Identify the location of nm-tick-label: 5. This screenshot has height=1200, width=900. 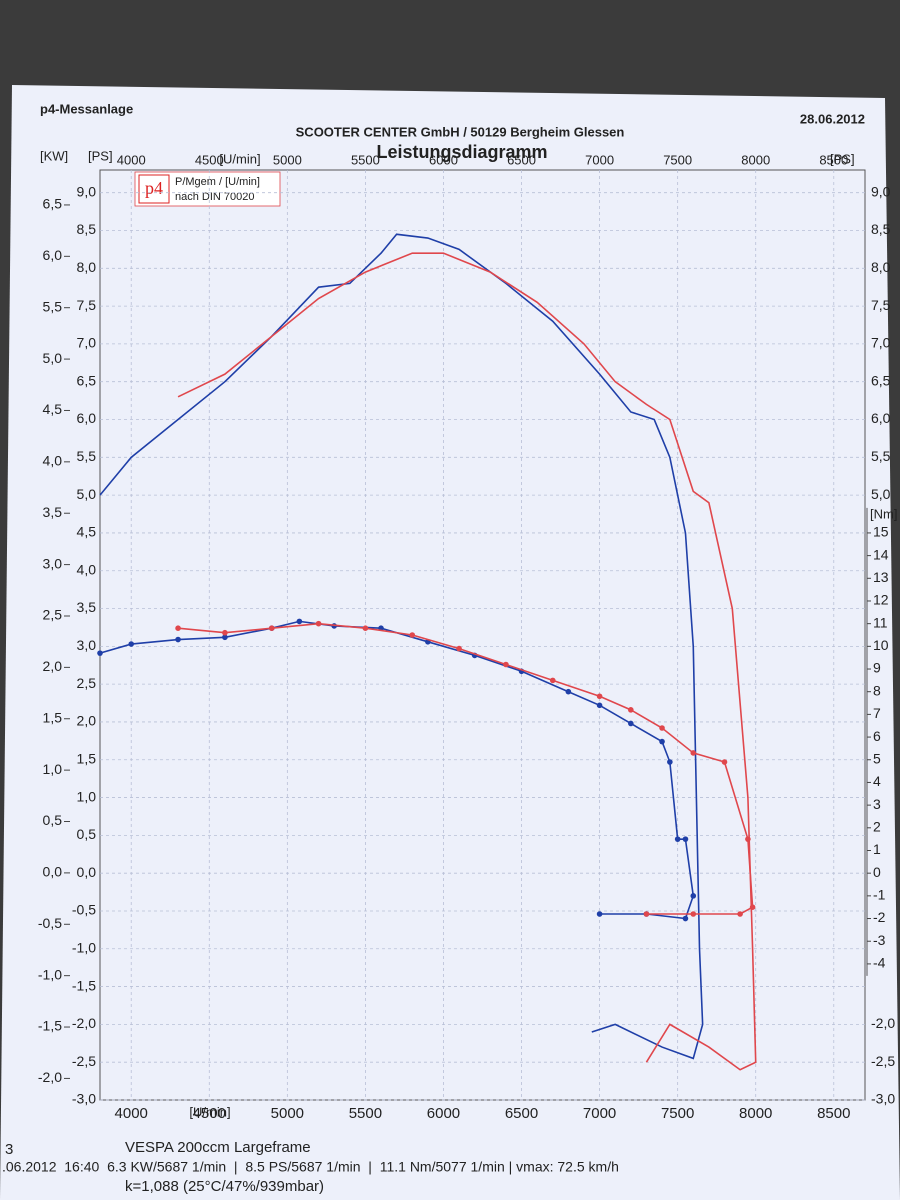
(877, 758).